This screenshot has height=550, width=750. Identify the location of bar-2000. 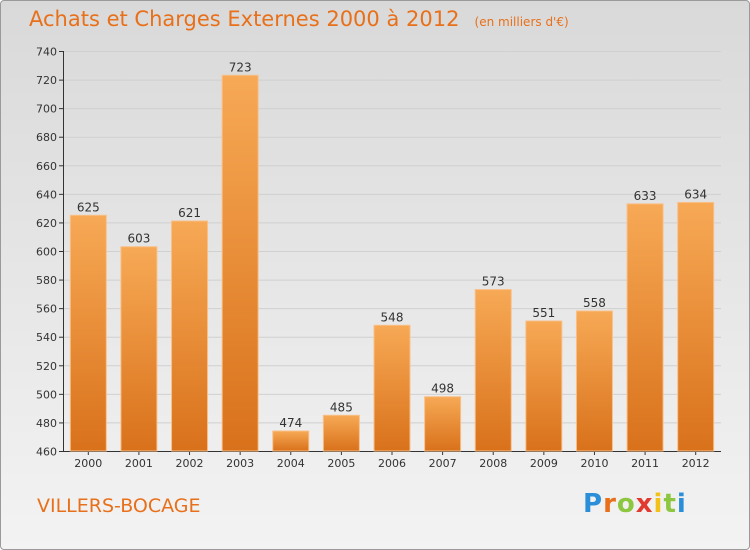
(88, 333).